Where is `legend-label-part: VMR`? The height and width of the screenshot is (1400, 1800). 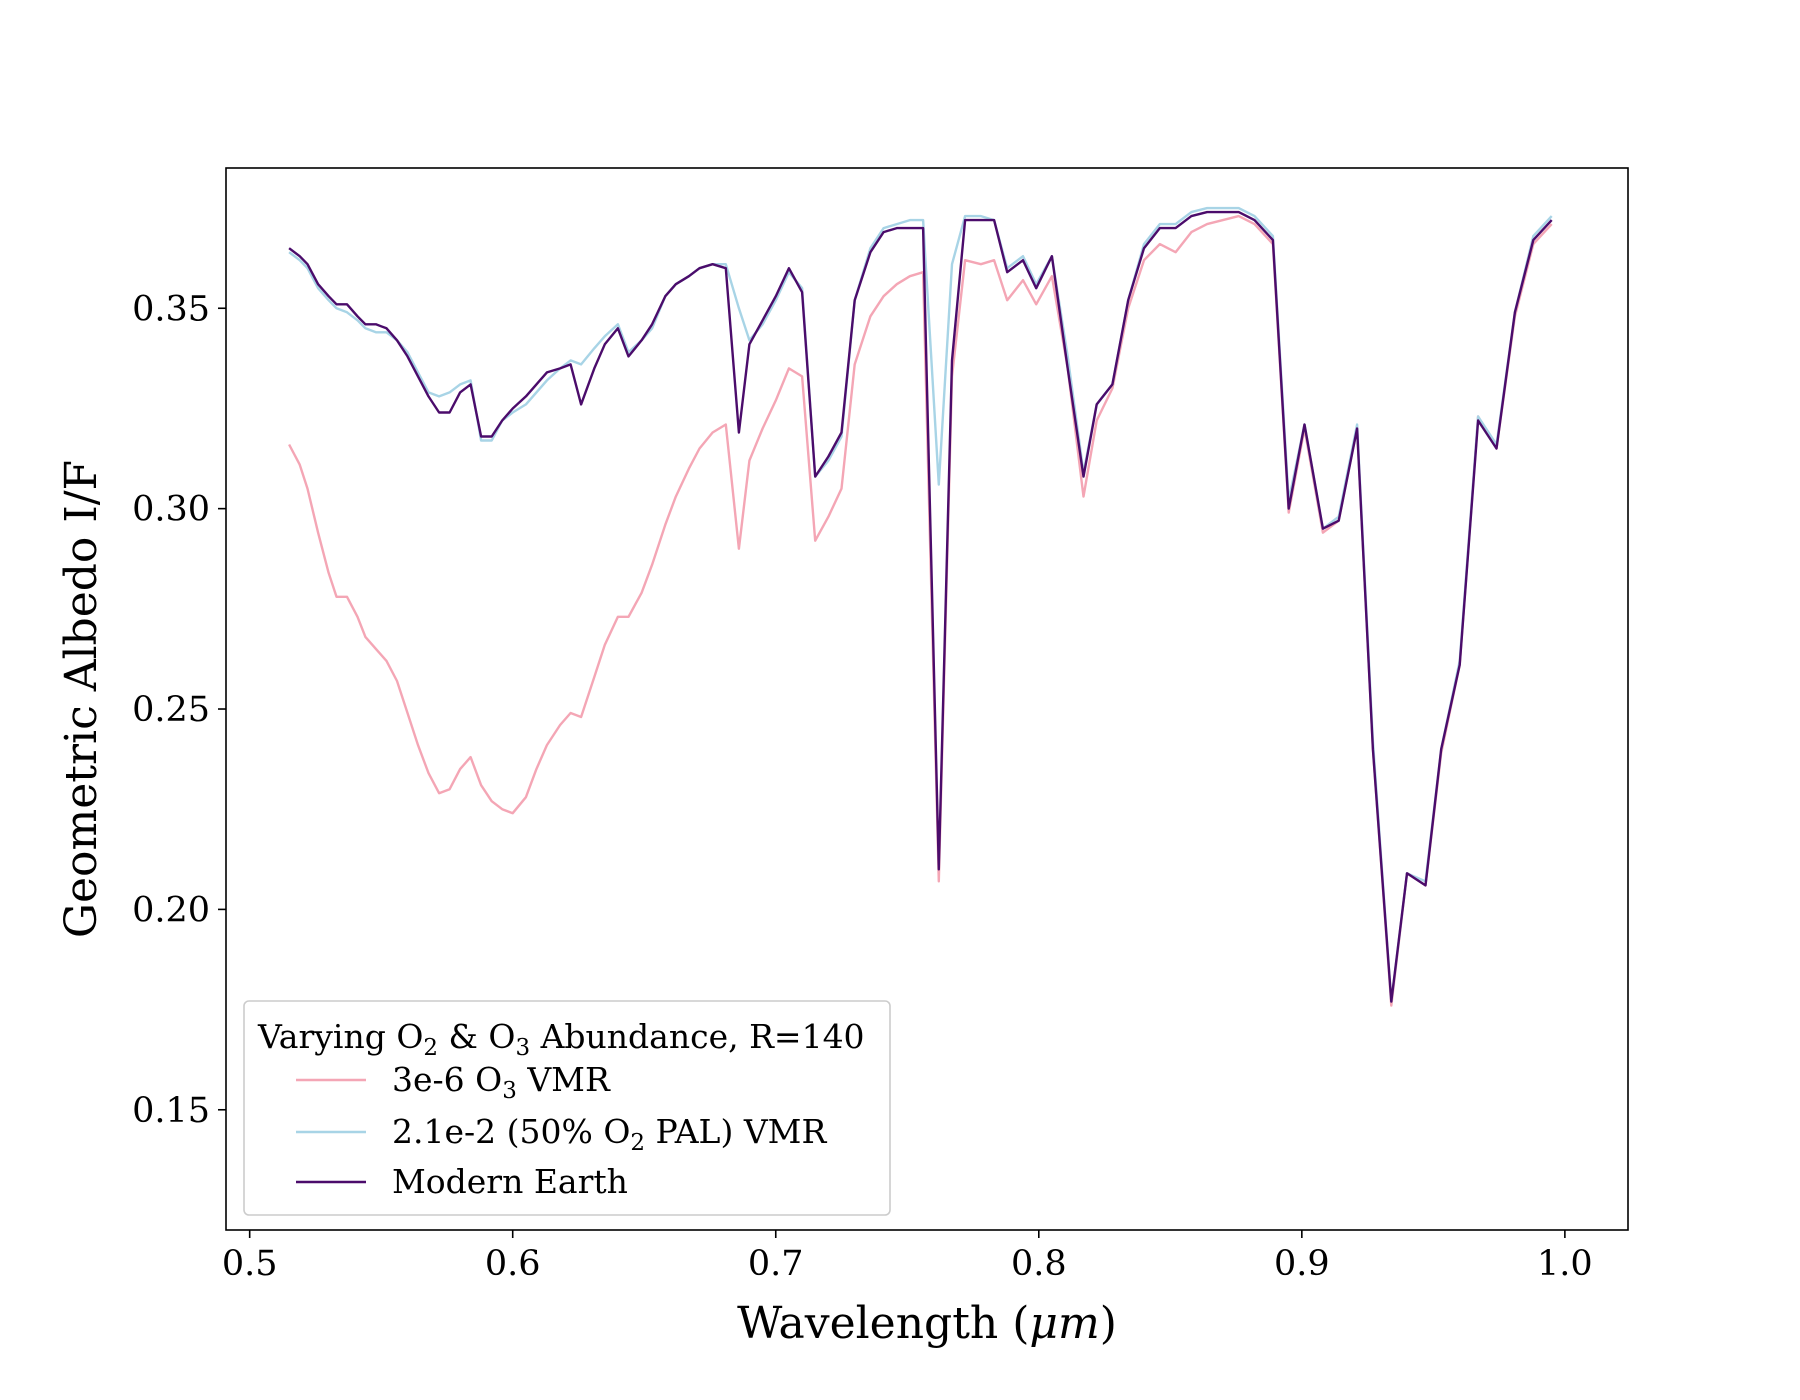 legend-label-part: VMR is located at coordinates (564, 1079).